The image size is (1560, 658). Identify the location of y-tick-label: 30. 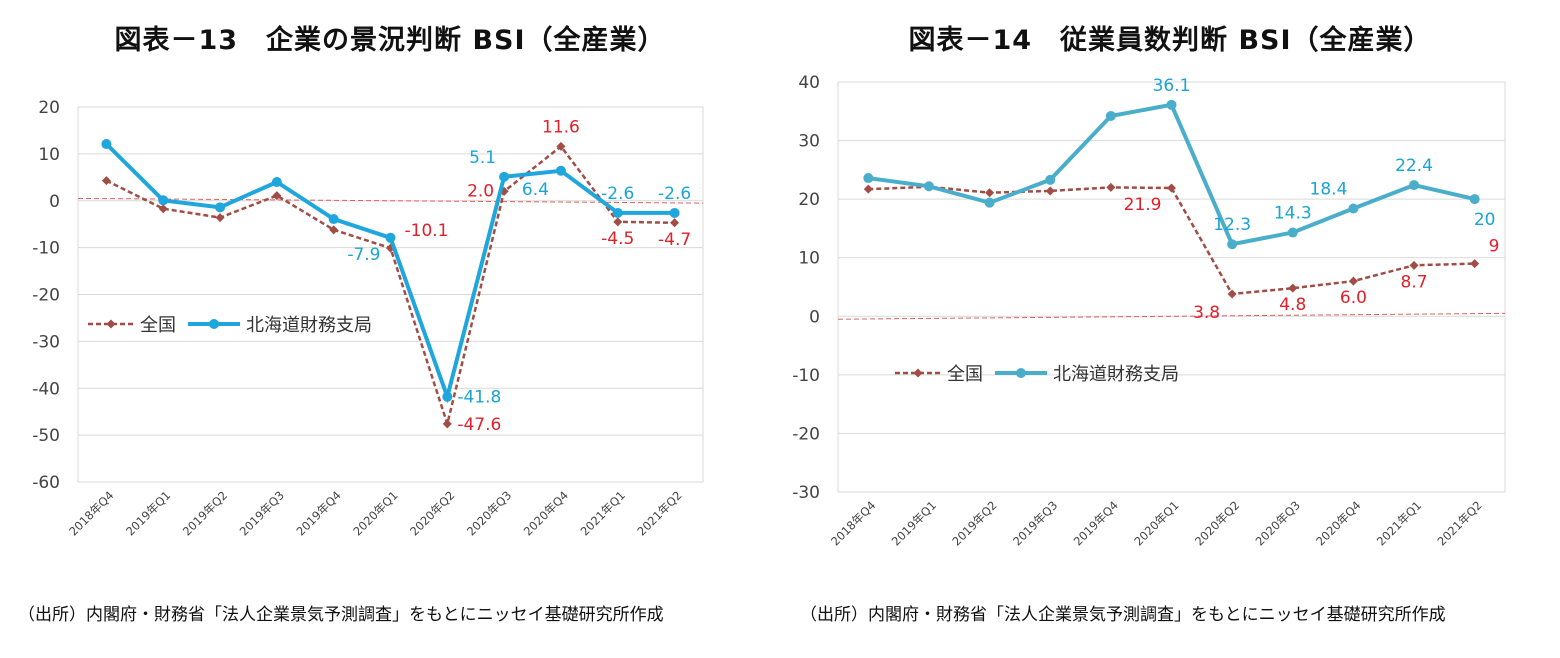
(809, 142).